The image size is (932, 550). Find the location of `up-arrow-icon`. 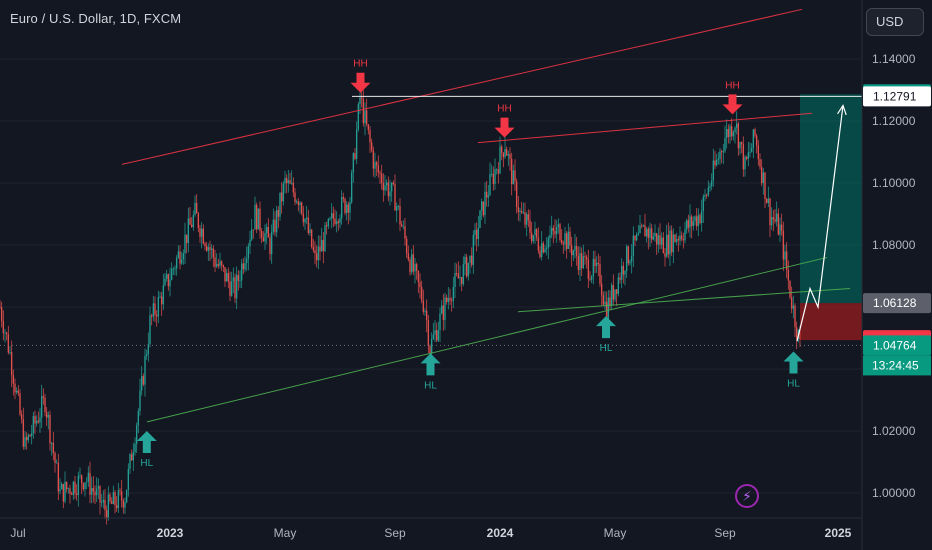

up-arrow-icon is located at coordinates (793, 362).